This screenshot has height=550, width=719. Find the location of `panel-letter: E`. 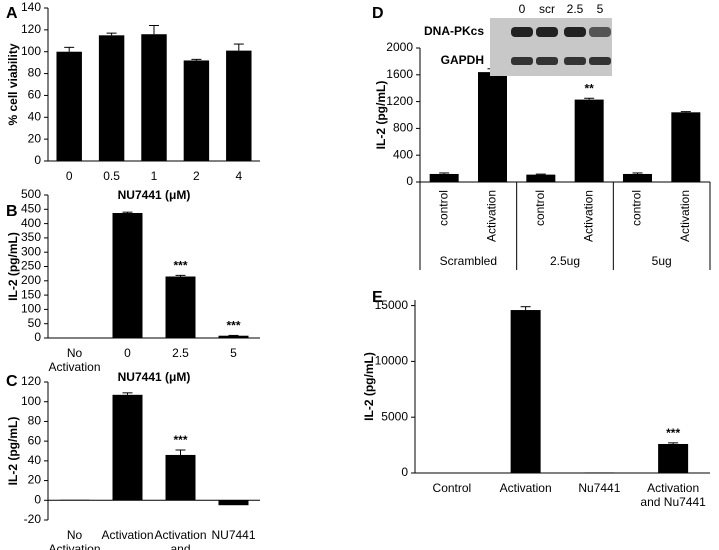

panel-letter: E is located at coordinates (377, 297).